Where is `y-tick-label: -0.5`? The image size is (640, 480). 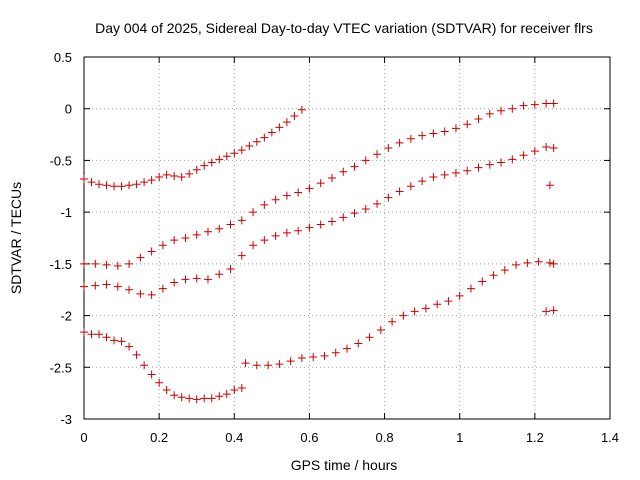
y-tick-label: -0.5 is located at coordinates (61, 160).